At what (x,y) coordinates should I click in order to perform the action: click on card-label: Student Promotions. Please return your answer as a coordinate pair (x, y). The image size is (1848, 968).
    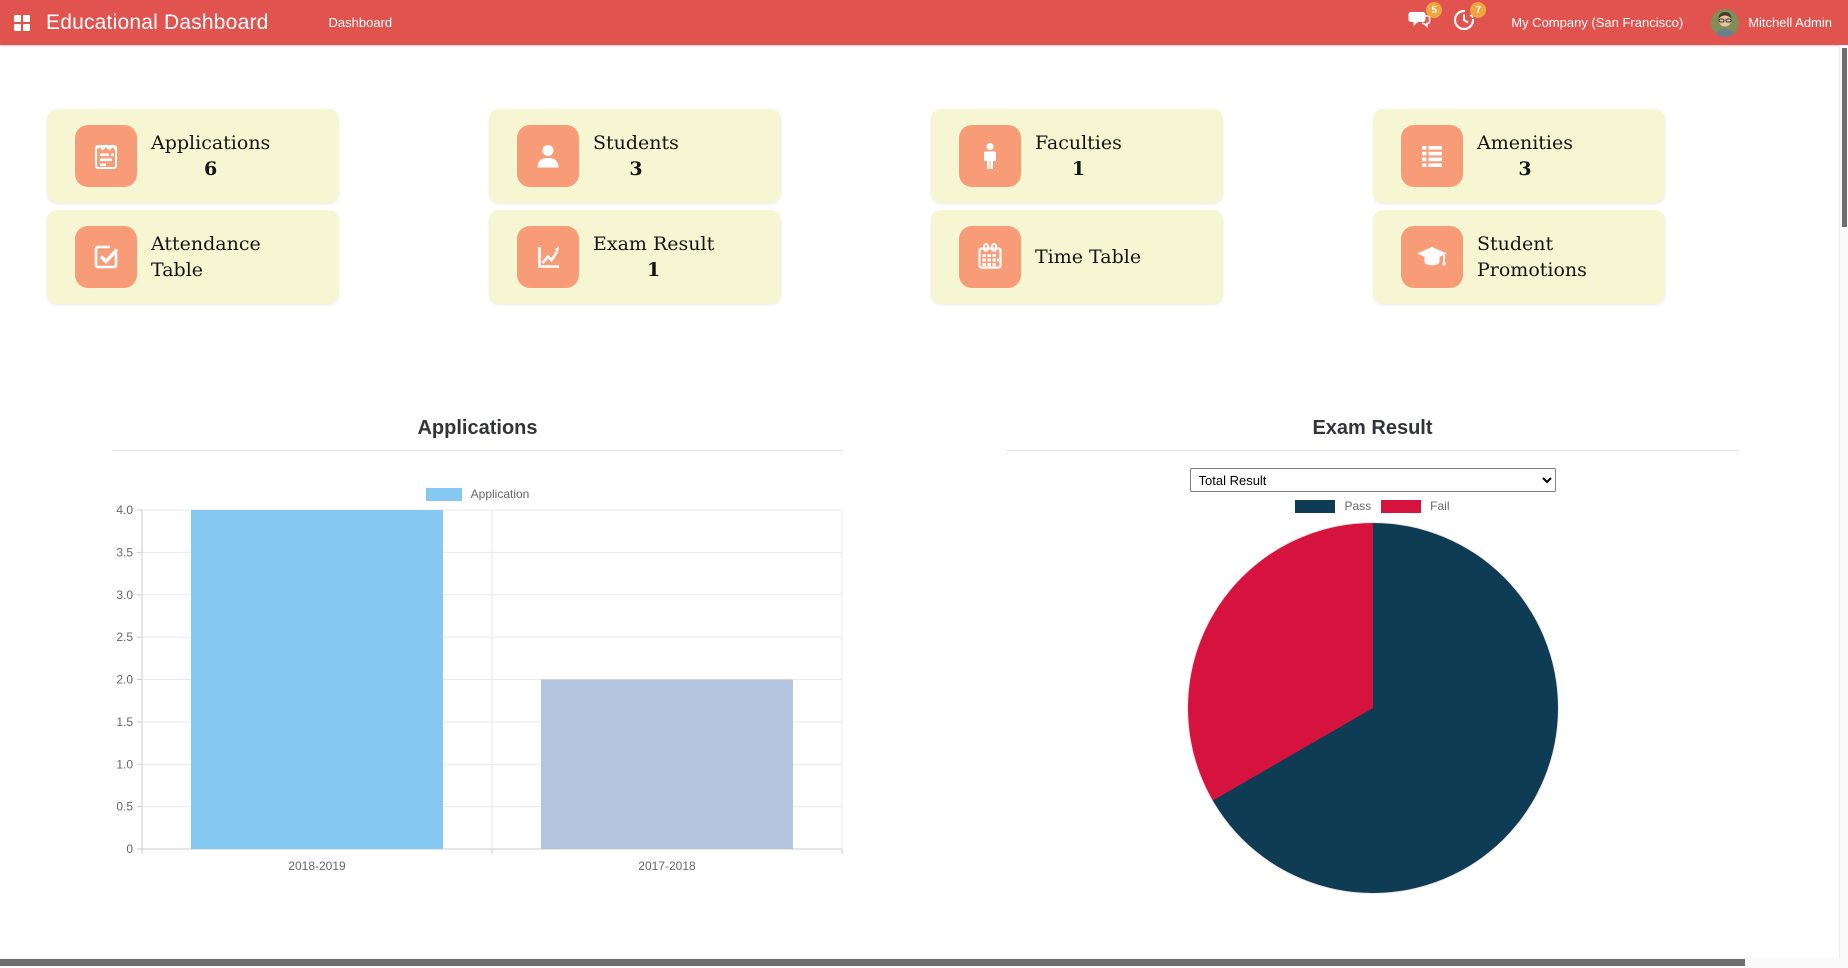
    Looking at the image, I should click on (1532, 257).